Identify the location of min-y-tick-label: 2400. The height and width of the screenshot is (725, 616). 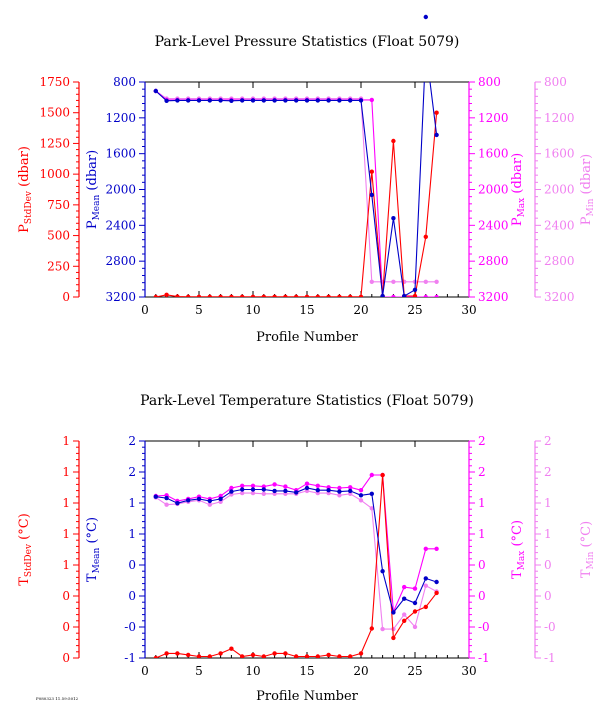
(559, 225).